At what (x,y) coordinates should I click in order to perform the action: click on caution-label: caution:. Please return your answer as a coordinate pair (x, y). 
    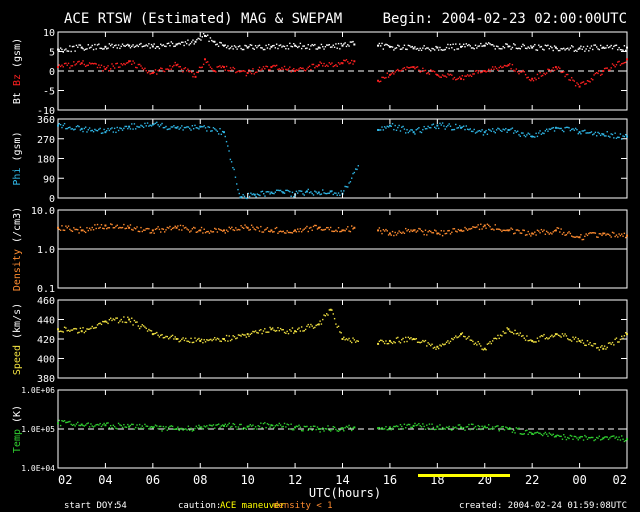
    Looking at the image, I should click on (199, 506).